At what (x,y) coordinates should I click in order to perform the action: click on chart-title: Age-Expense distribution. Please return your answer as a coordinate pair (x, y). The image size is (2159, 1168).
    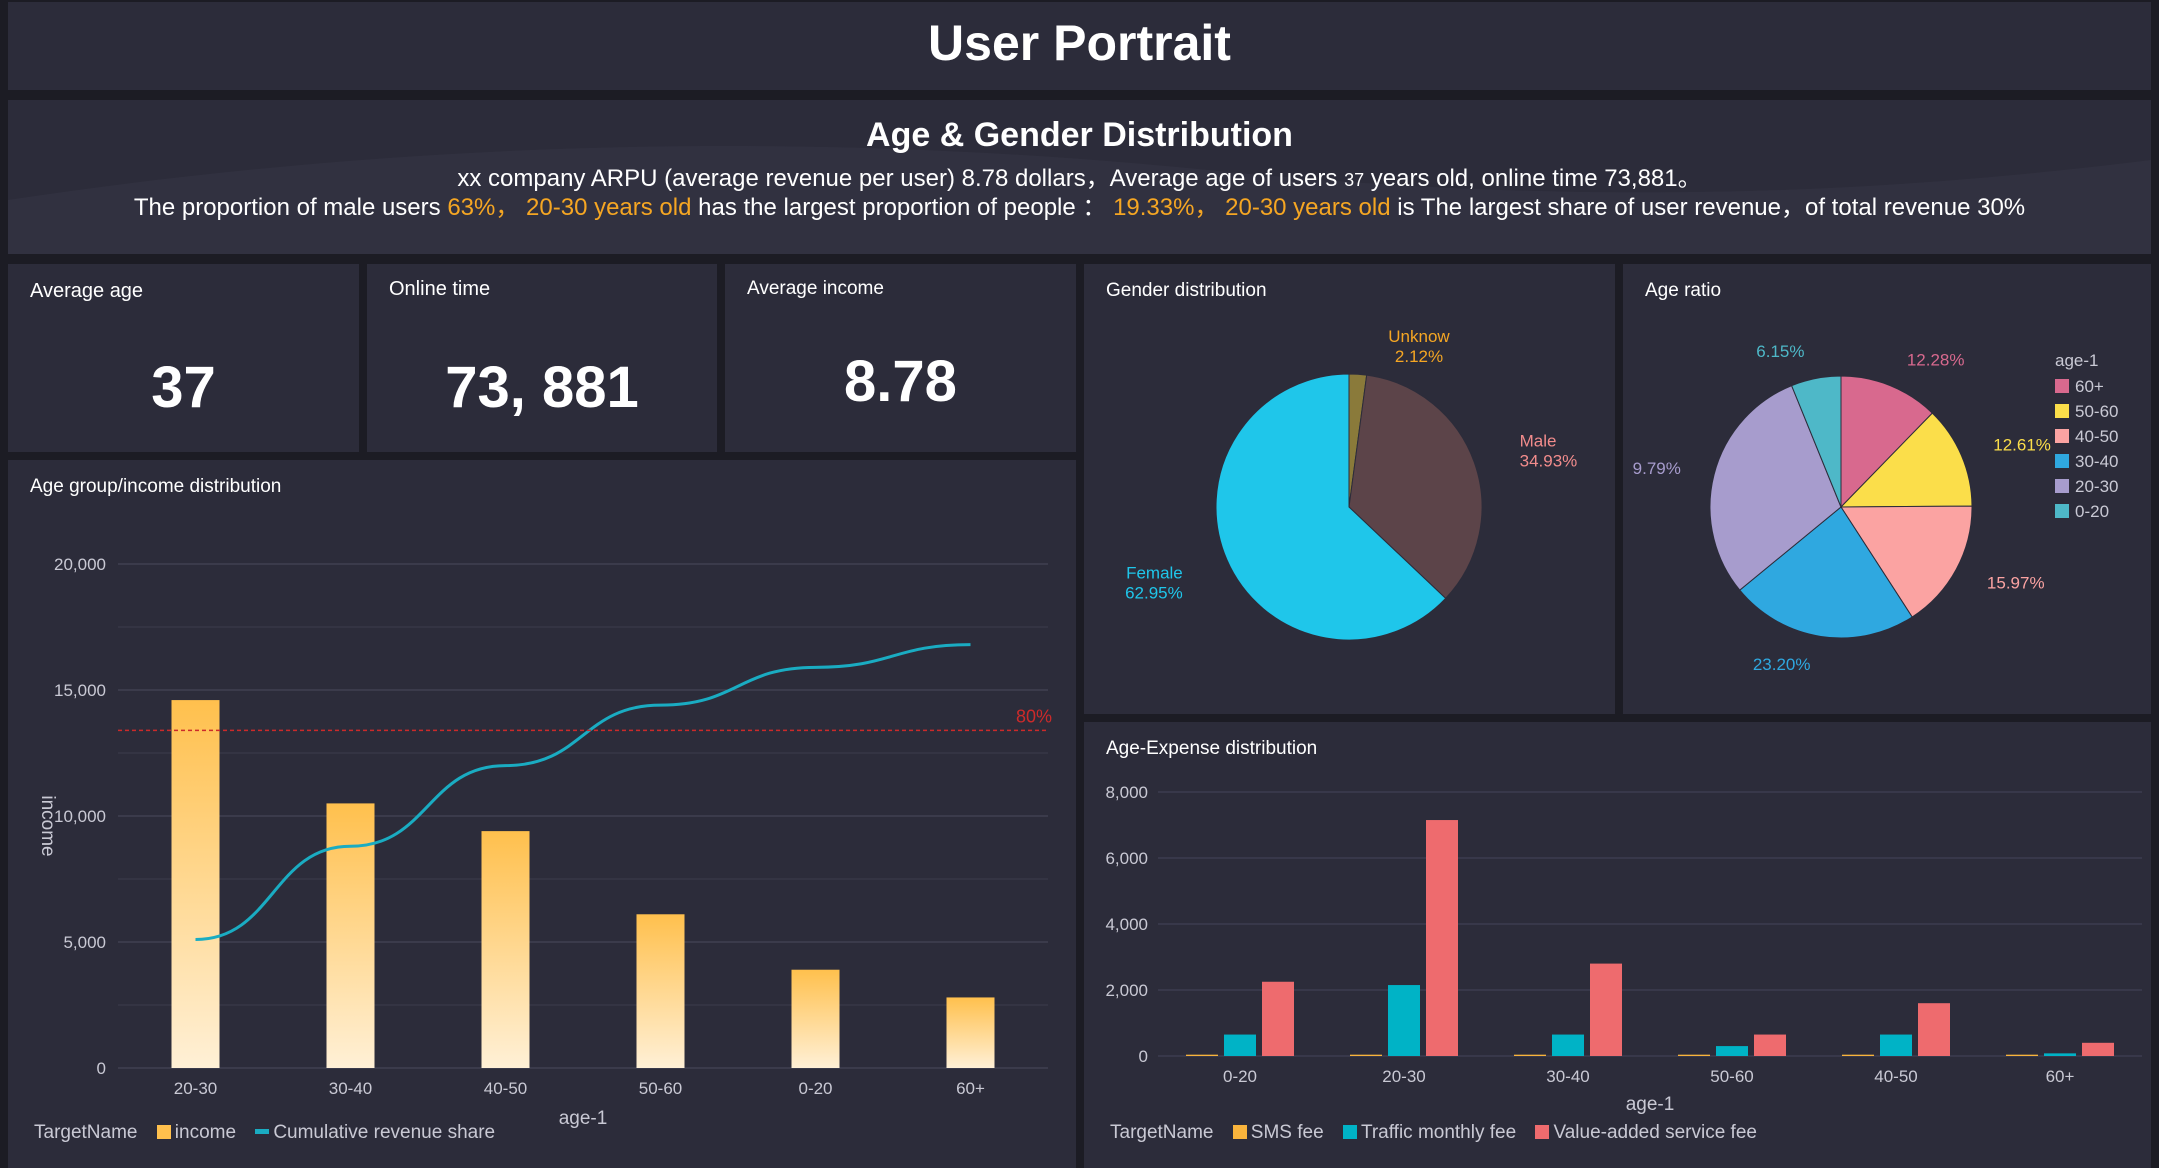
    Looking at the image, I should click on (1212, 748).